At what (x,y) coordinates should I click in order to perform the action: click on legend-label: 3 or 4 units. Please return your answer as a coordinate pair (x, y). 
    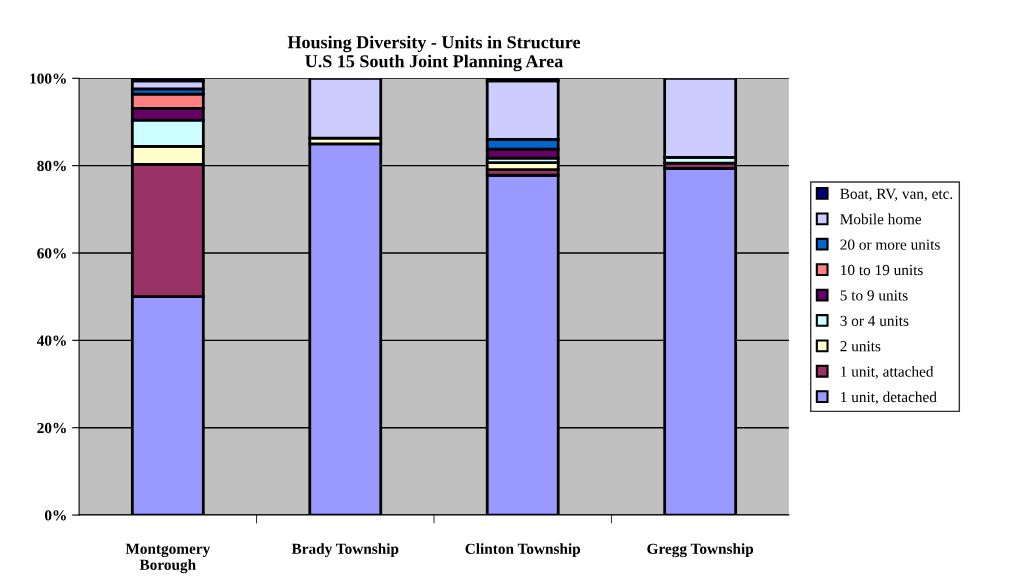
    Looking at the image, I should click on (874, 320).